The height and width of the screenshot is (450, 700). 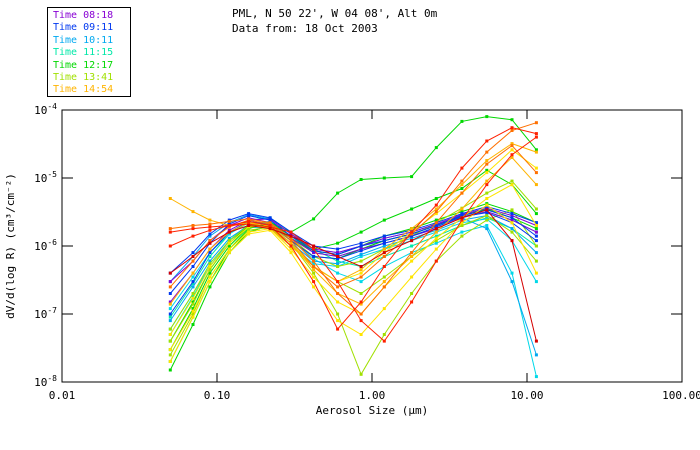 I want to click on chart-subtitle: Data from: 18 Oct 2003, so click(x=305, y=28).